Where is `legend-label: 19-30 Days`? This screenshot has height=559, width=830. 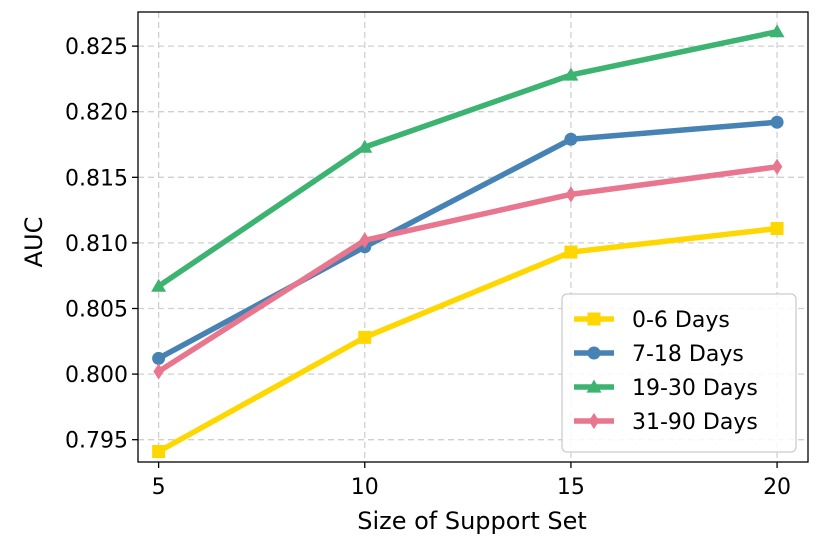 legend-label: 19-30 Days is located at coordinates (695, 388).